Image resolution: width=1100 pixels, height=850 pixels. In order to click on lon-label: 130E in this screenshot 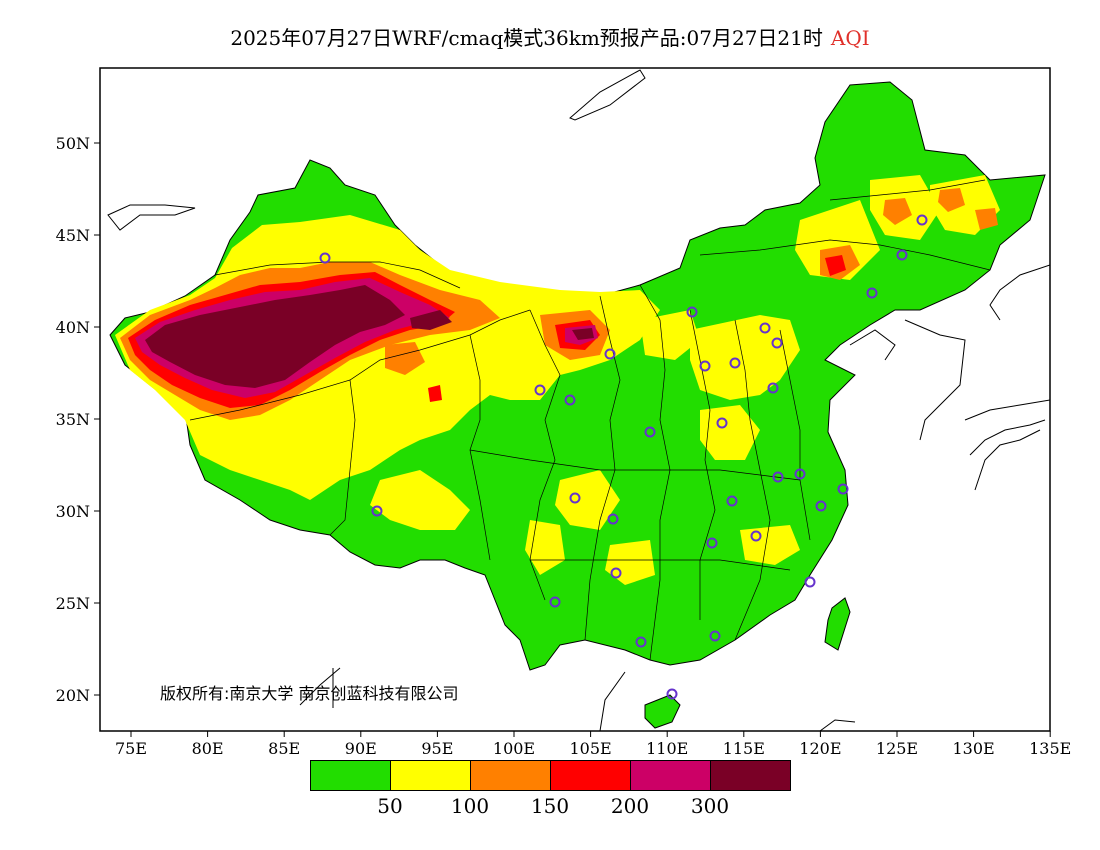, I will do `click(973, 748)`.